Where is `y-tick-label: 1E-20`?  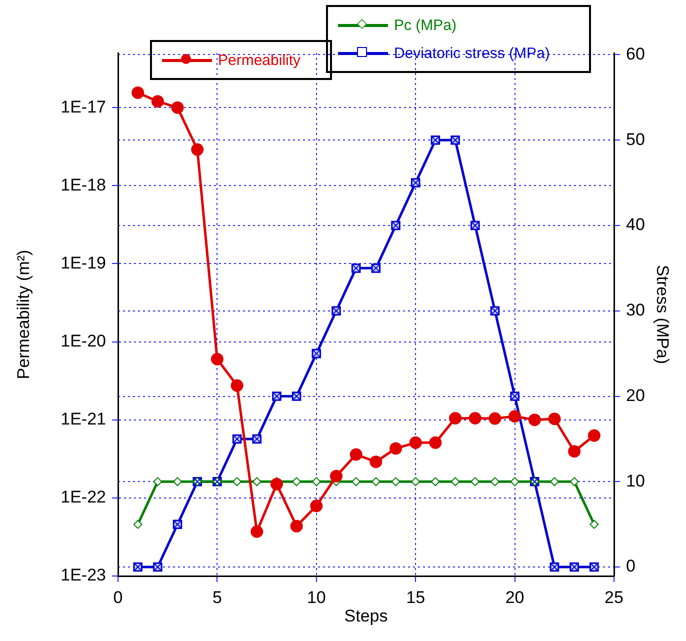 y-tick-label: 1E-20 is located at coordinates (83, 340).